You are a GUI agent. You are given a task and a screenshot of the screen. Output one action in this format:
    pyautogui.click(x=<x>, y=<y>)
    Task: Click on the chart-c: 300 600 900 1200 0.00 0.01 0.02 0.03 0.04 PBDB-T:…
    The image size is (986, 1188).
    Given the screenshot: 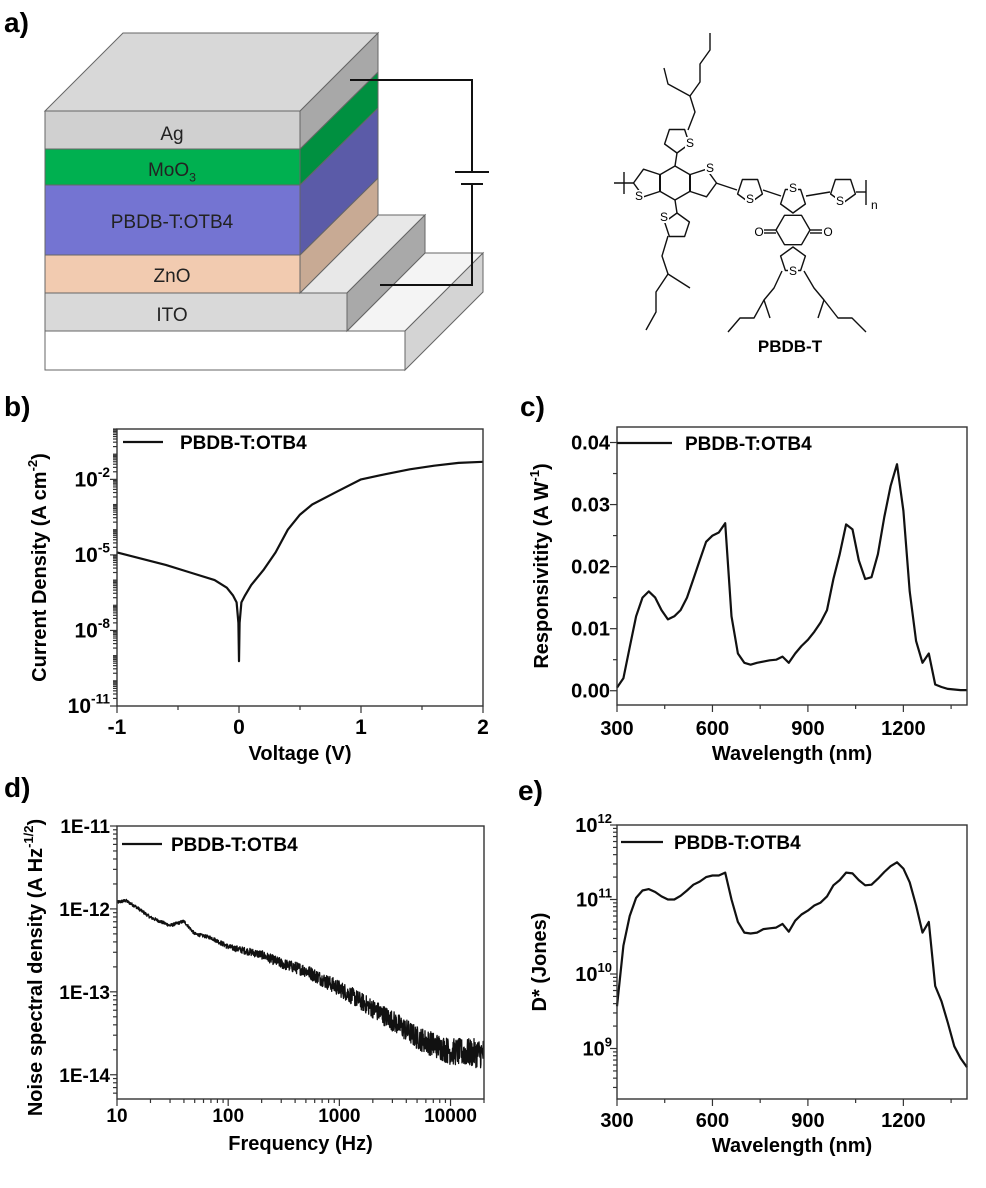 What is the action you would take?
    pyautogui.click(x=747, y=595)
    